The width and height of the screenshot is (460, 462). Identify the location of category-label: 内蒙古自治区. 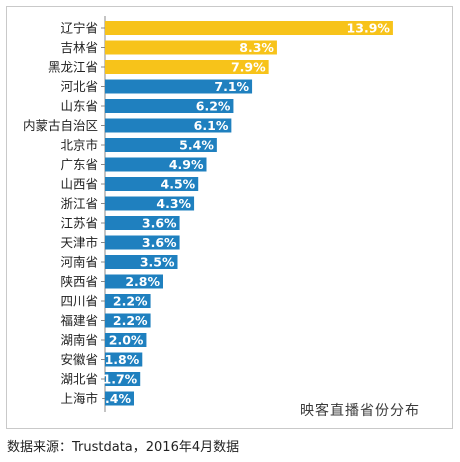
(60, 125).